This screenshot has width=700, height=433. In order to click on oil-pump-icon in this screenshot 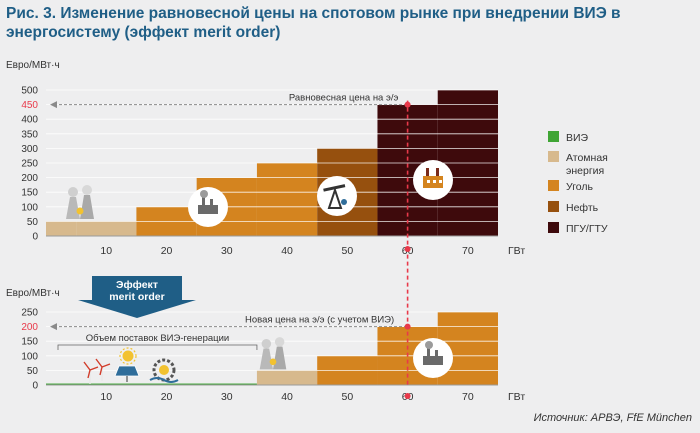, I will do `click(337, 196)`.